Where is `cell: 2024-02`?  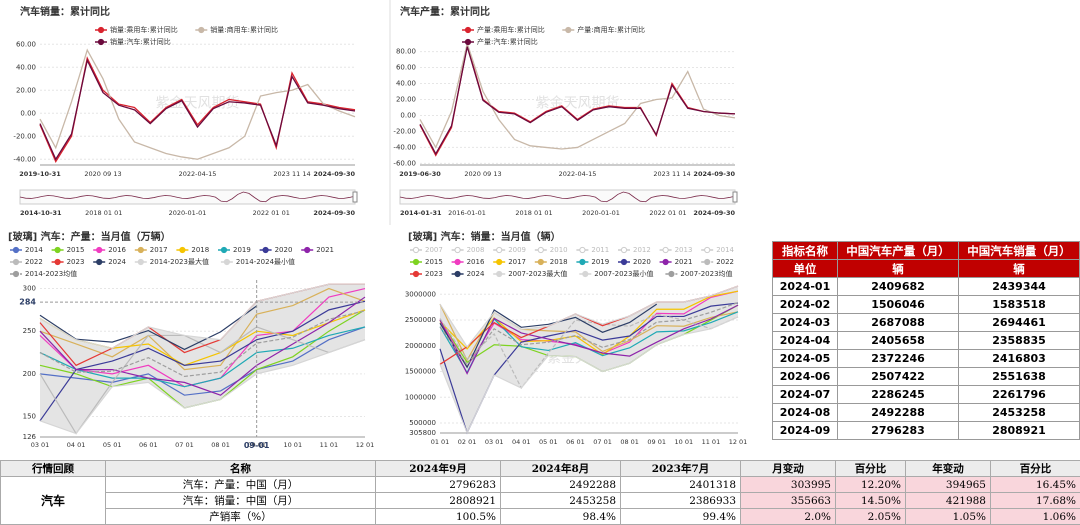 cell: 2024-02 is located at coordinates (805, 305).